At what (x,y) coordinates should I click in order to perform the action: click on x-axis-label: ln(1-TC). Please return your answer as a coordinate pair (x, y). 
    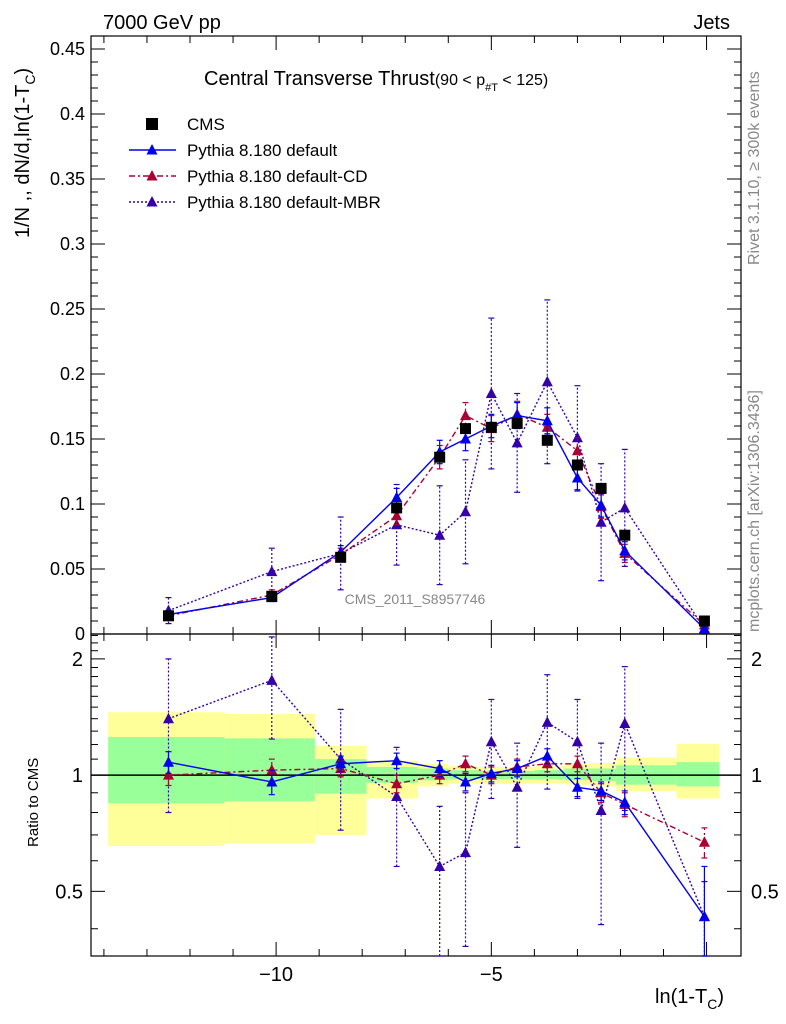
    Looking at the image, I should click on (689, 999).